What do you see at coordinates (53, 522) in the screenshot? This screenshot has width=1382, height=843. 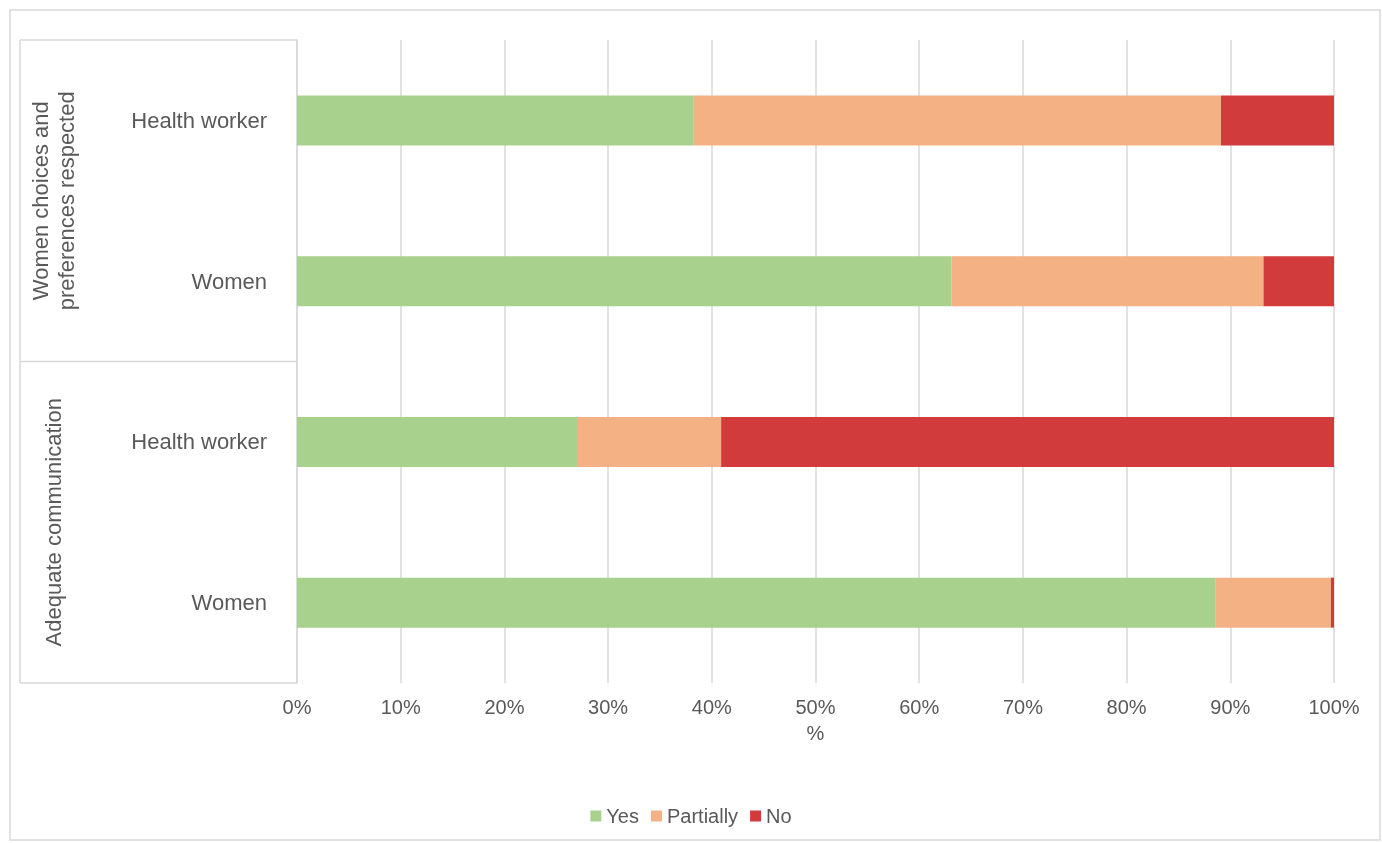 I see `text: Adequate communication` at bounding box center [53, 522].